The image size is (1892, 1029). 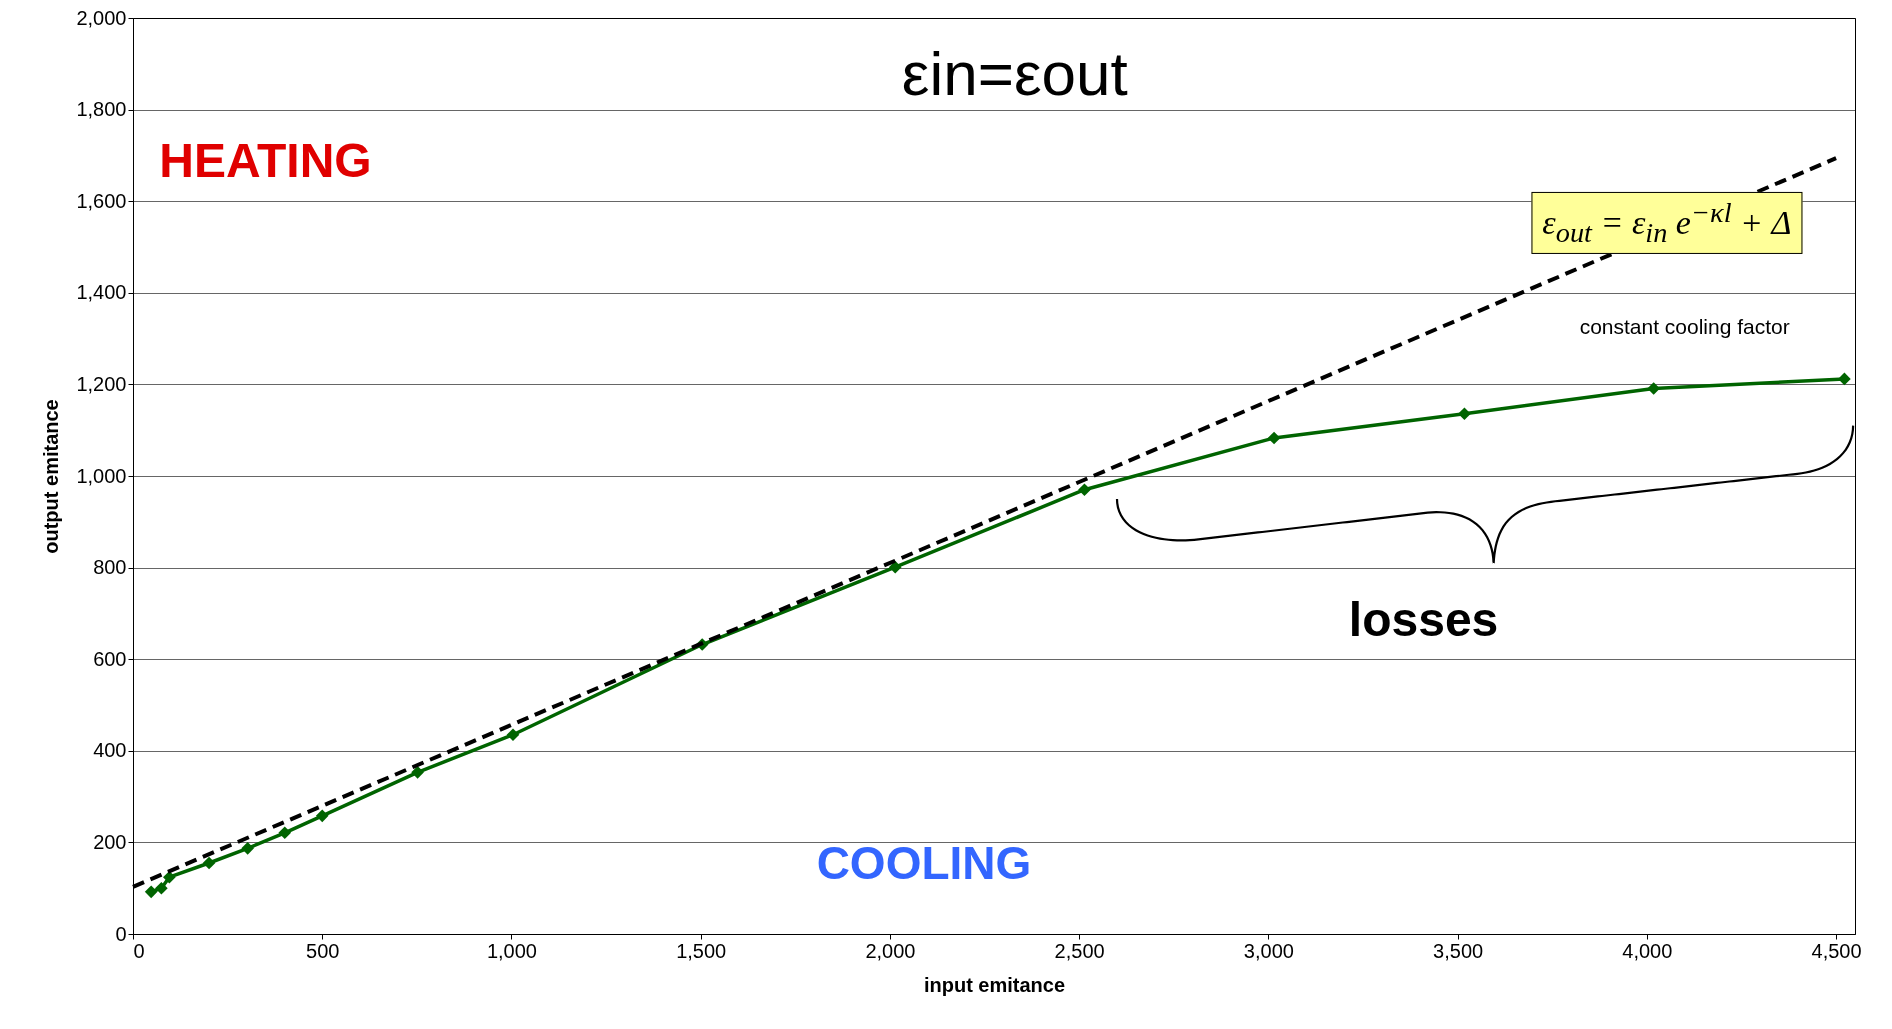 I want to click on y-tick-label: 1,400, so click(x=101, y=292).